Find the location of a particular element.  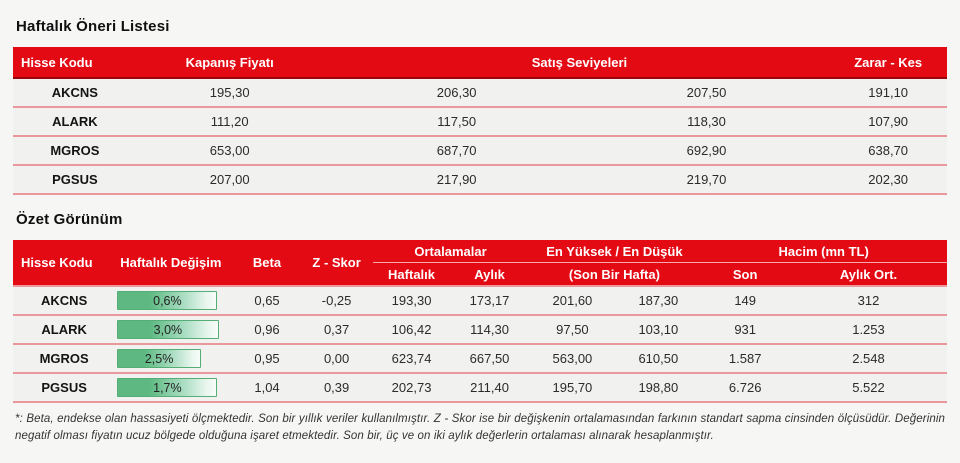

subcol-header-last-week: (Son Bir Hafta) is located at coordinates (614, 274).